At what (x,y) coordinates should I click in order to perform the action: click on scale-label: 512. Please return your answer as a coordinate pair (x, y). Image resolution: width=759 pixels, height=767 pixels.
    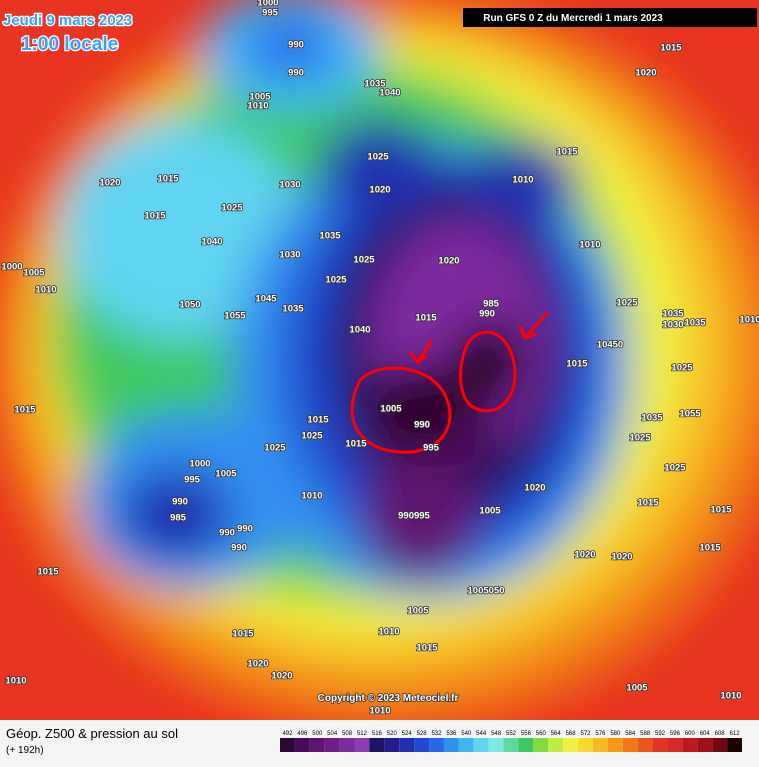
    Looking at the image, I should click on (362, 734).